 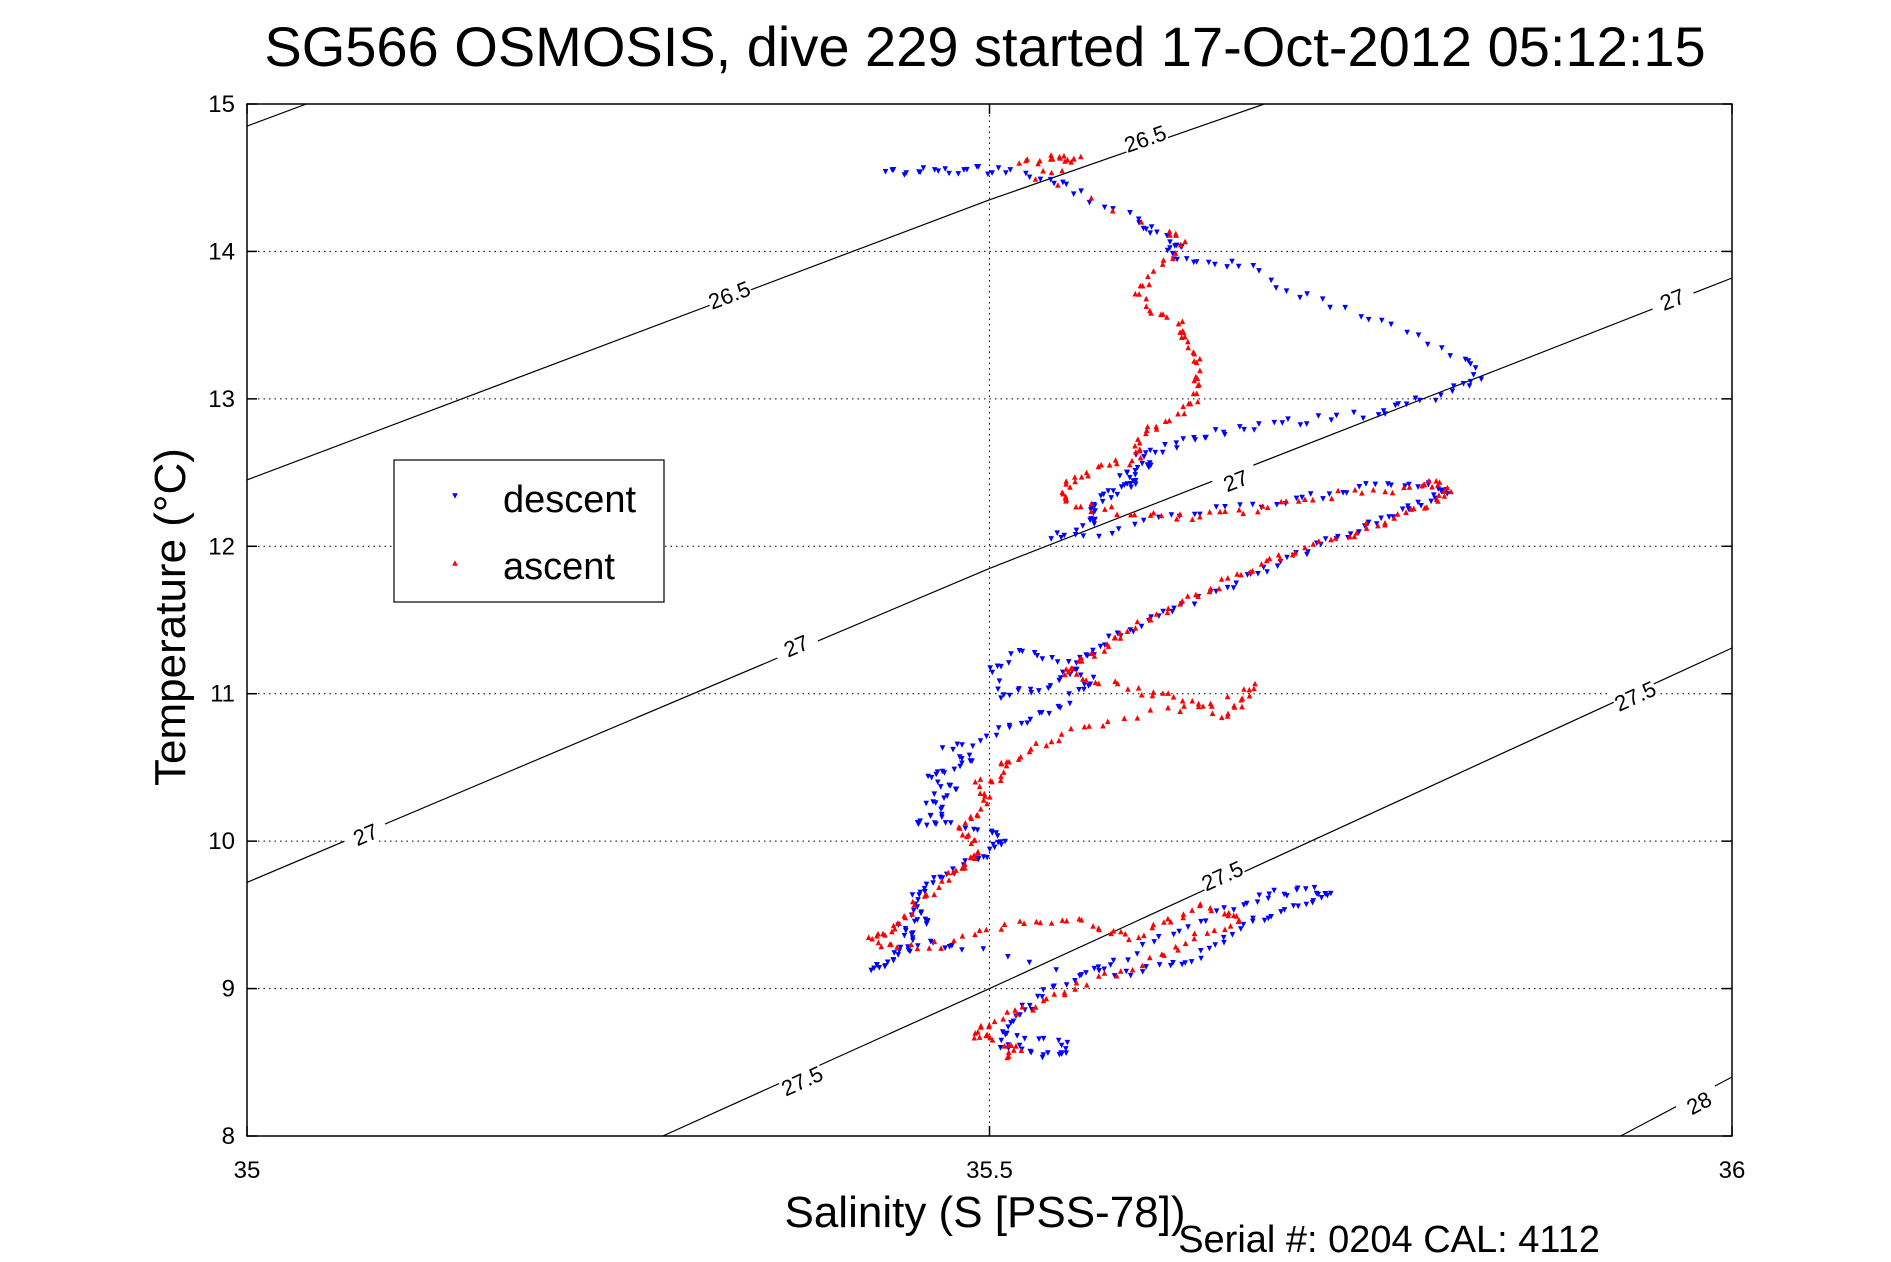 I want to click on contour-label: 26.5, so click(x=1145, y=139).